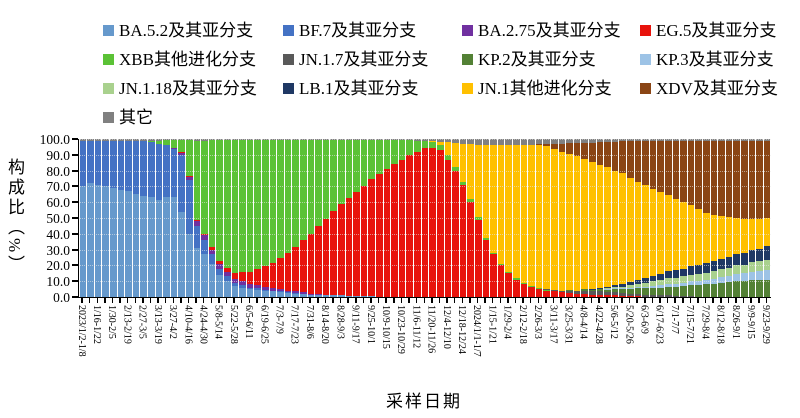  Describe the element at coordinates (735, 322) in the screenshot. I see `x-tick-label: 8/26-9/1` at that location.